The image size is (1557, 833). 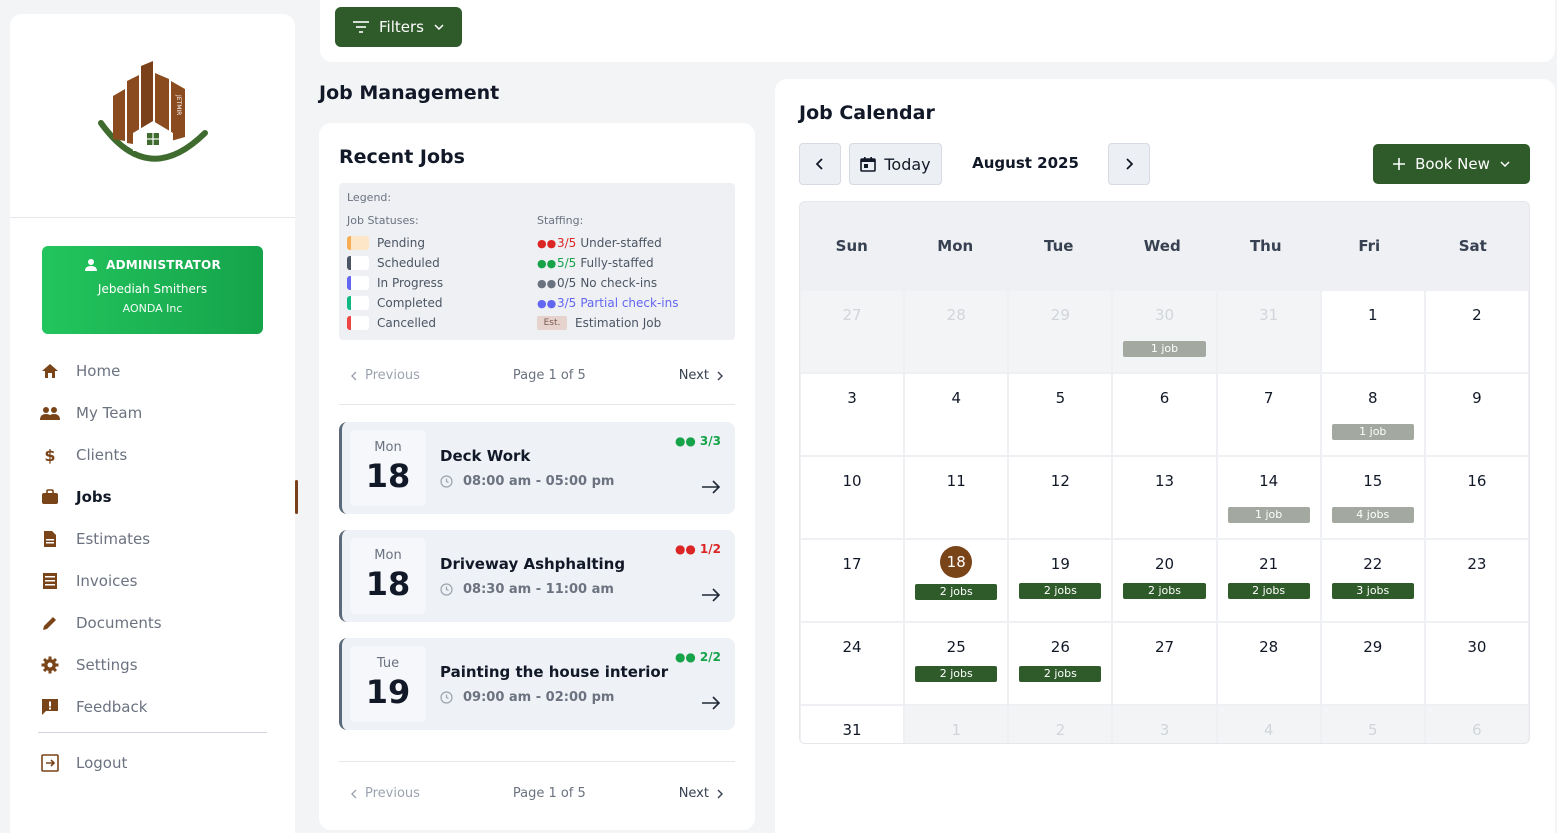 What do you see at coordinates (1372, 515) in the screenshot?
I see `job-count-badge: 4 jobs` at bounding box center [1372, 515].